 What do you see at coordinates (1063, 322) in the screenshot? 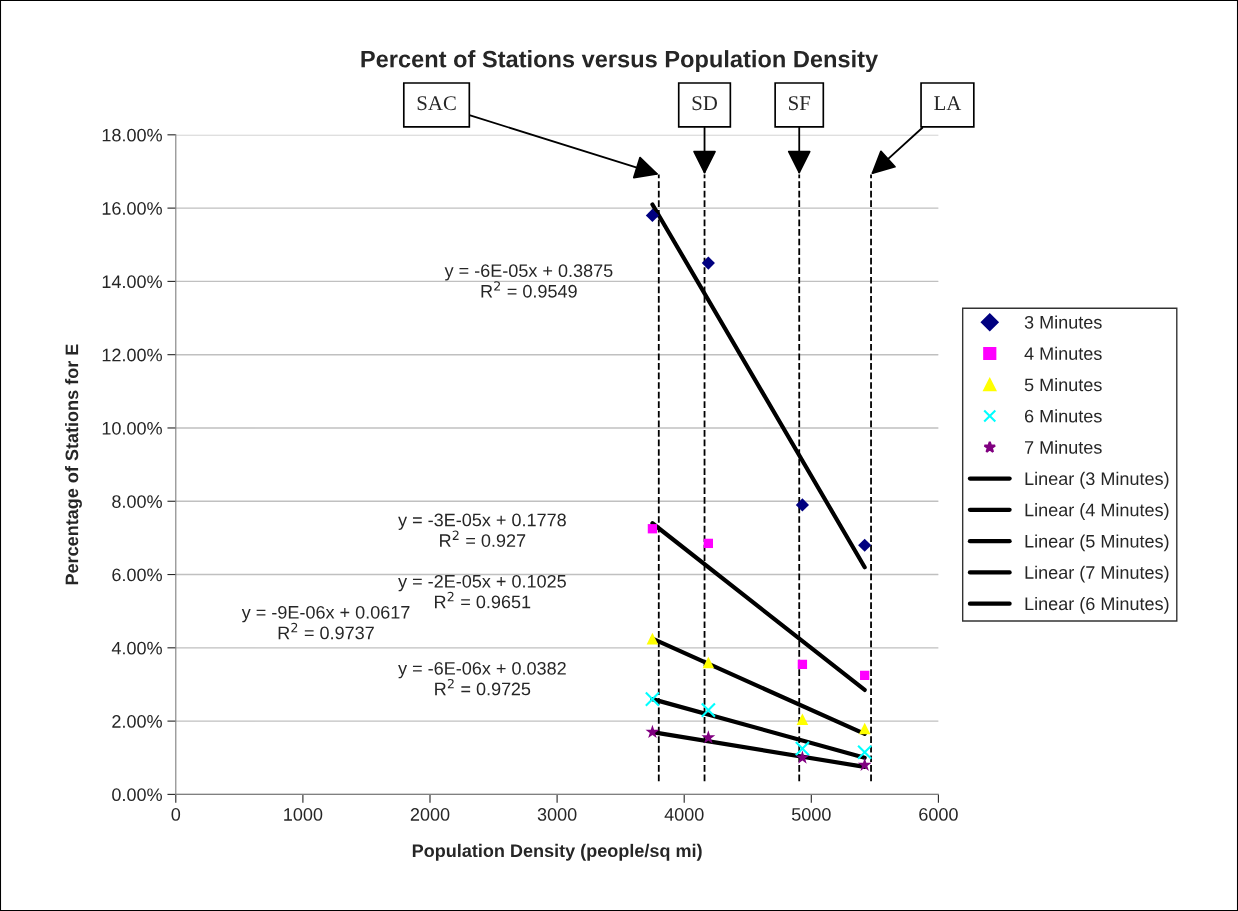
I see `legend-label: 3 Minutes` at bounding box center [1063, 322].